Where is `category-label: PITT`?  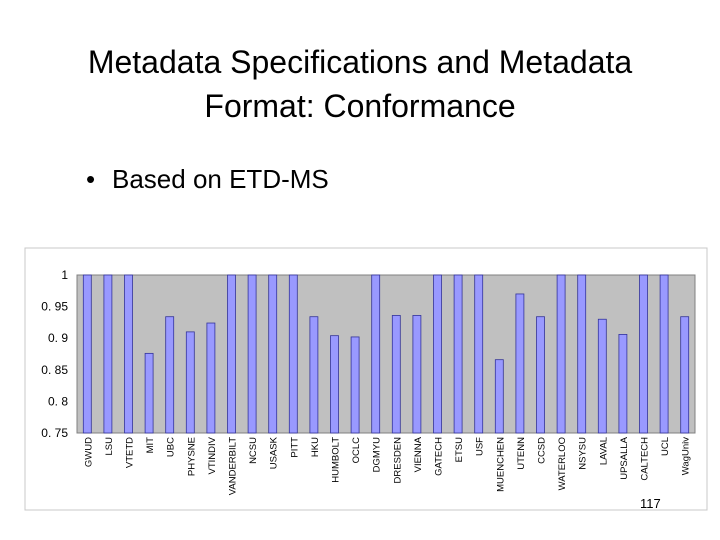
category-label: PITT is located at coordinates (294, 447).